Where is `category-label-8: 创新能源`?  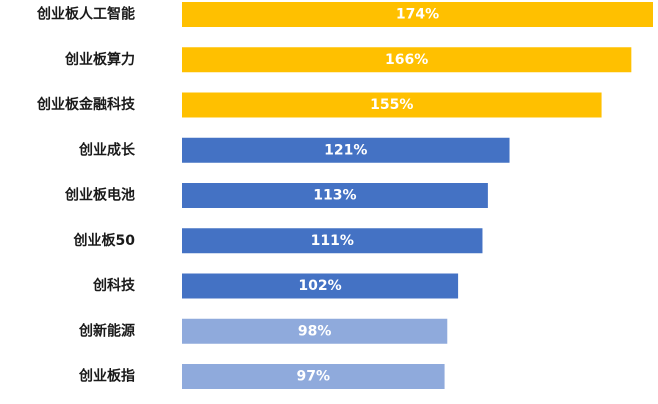 category-label-8: 创新能源 is located at coordinates (106, 330).